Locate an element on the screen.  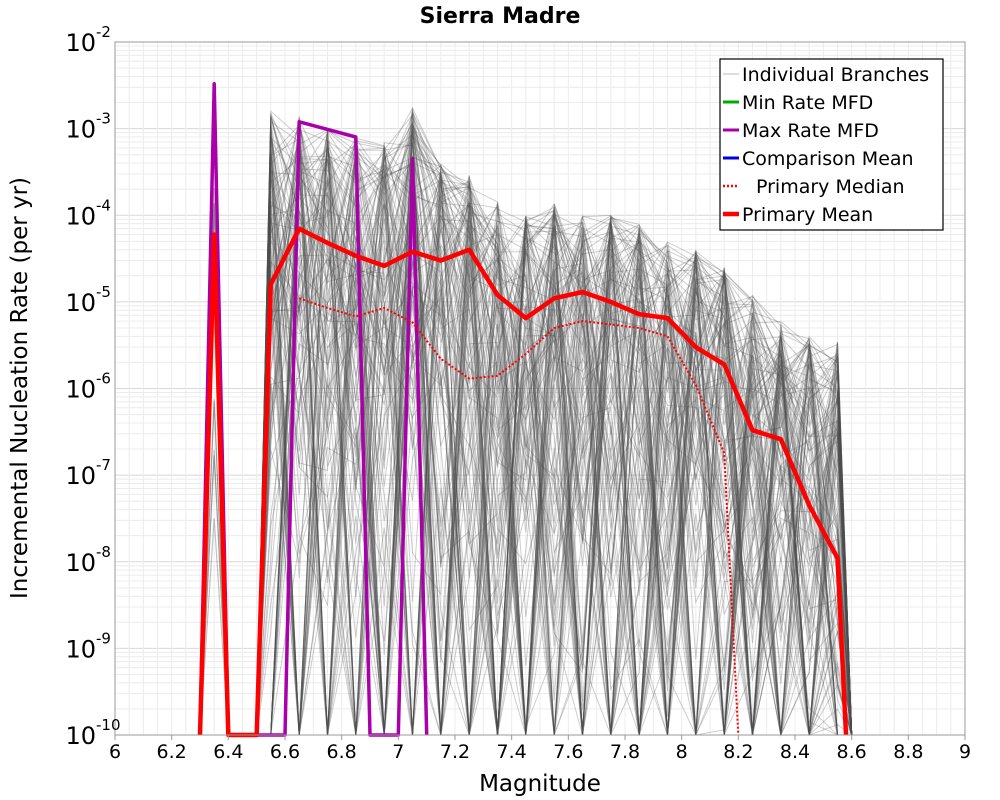
x-tick-label: 8.6 is located at coordinates (852, 752).